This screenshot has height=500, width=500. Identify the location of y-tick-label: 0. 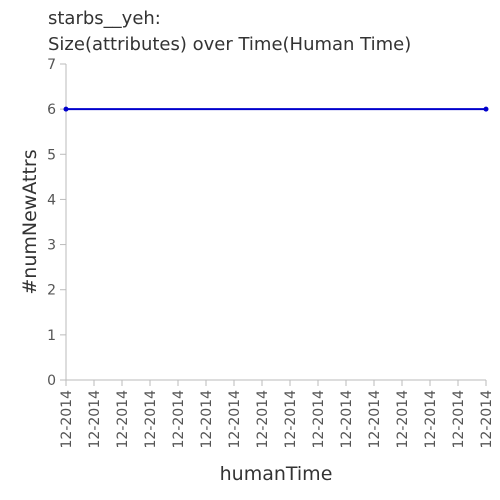
(51, 381).